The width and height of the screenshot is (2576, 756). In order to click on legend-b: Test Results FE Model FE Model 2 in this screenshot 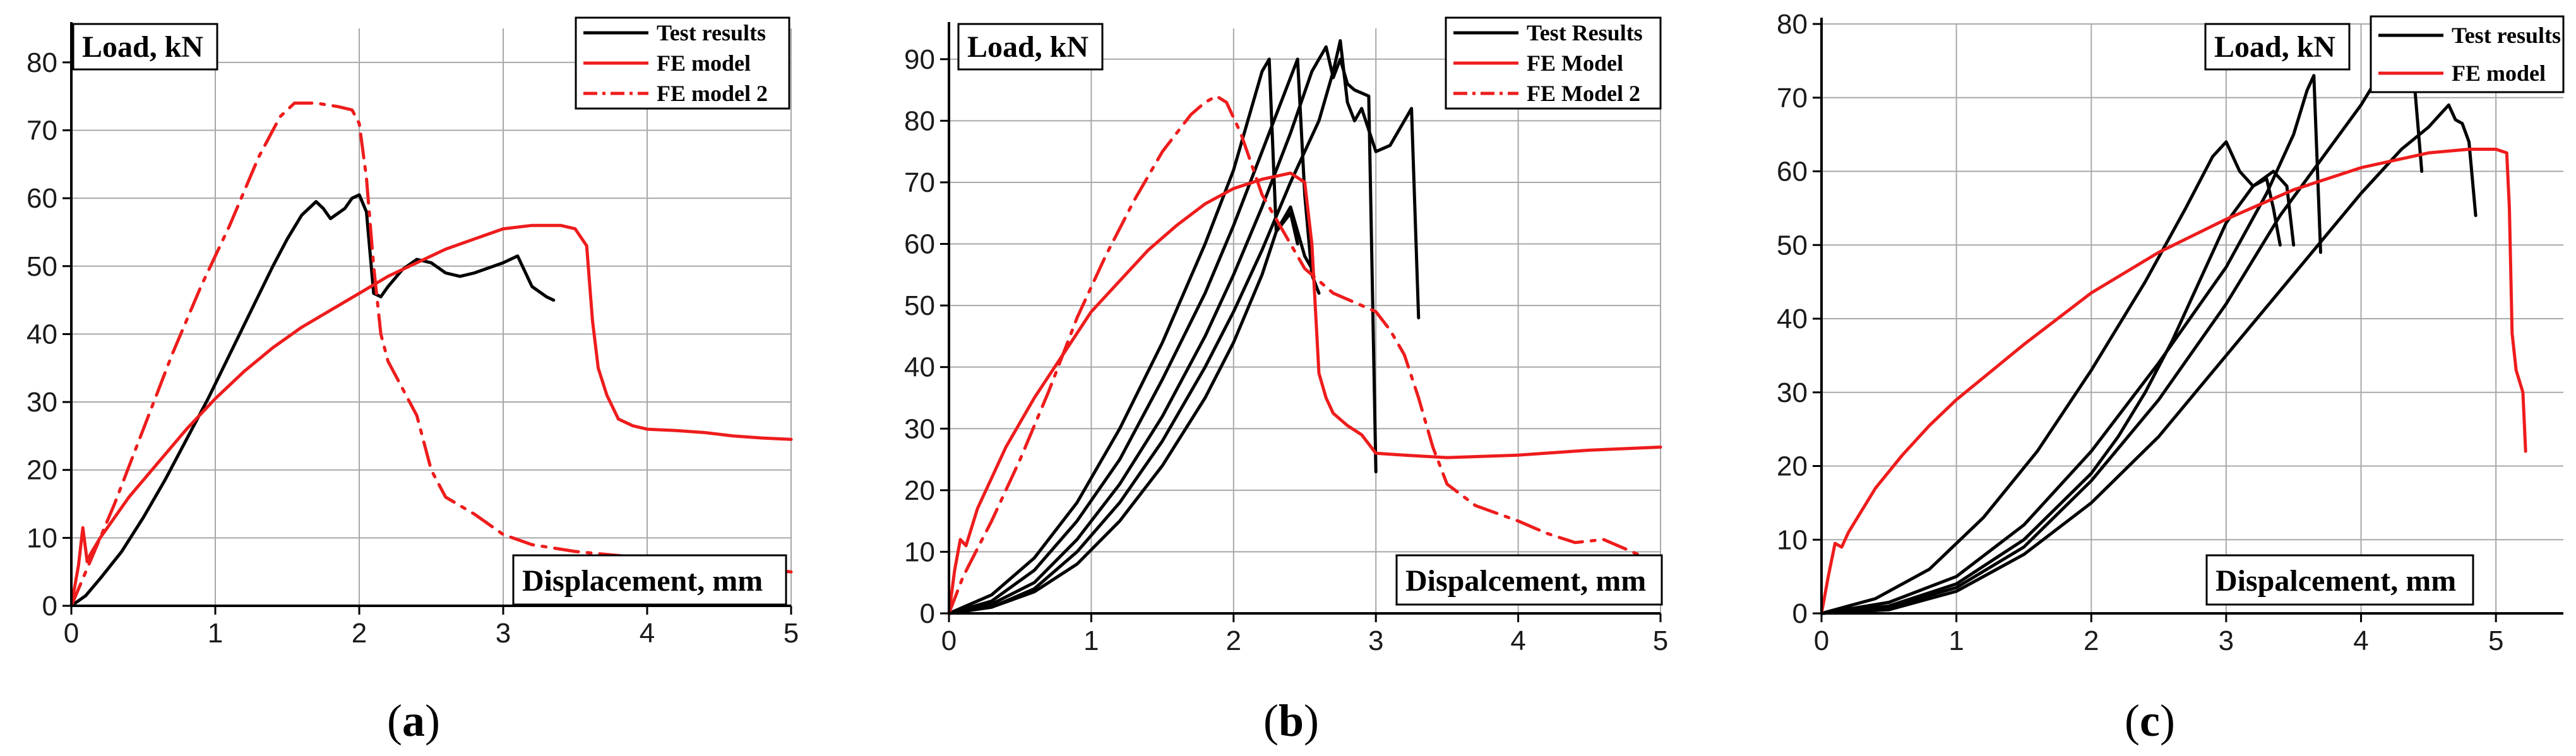, I will do `click(1553, 63)`.